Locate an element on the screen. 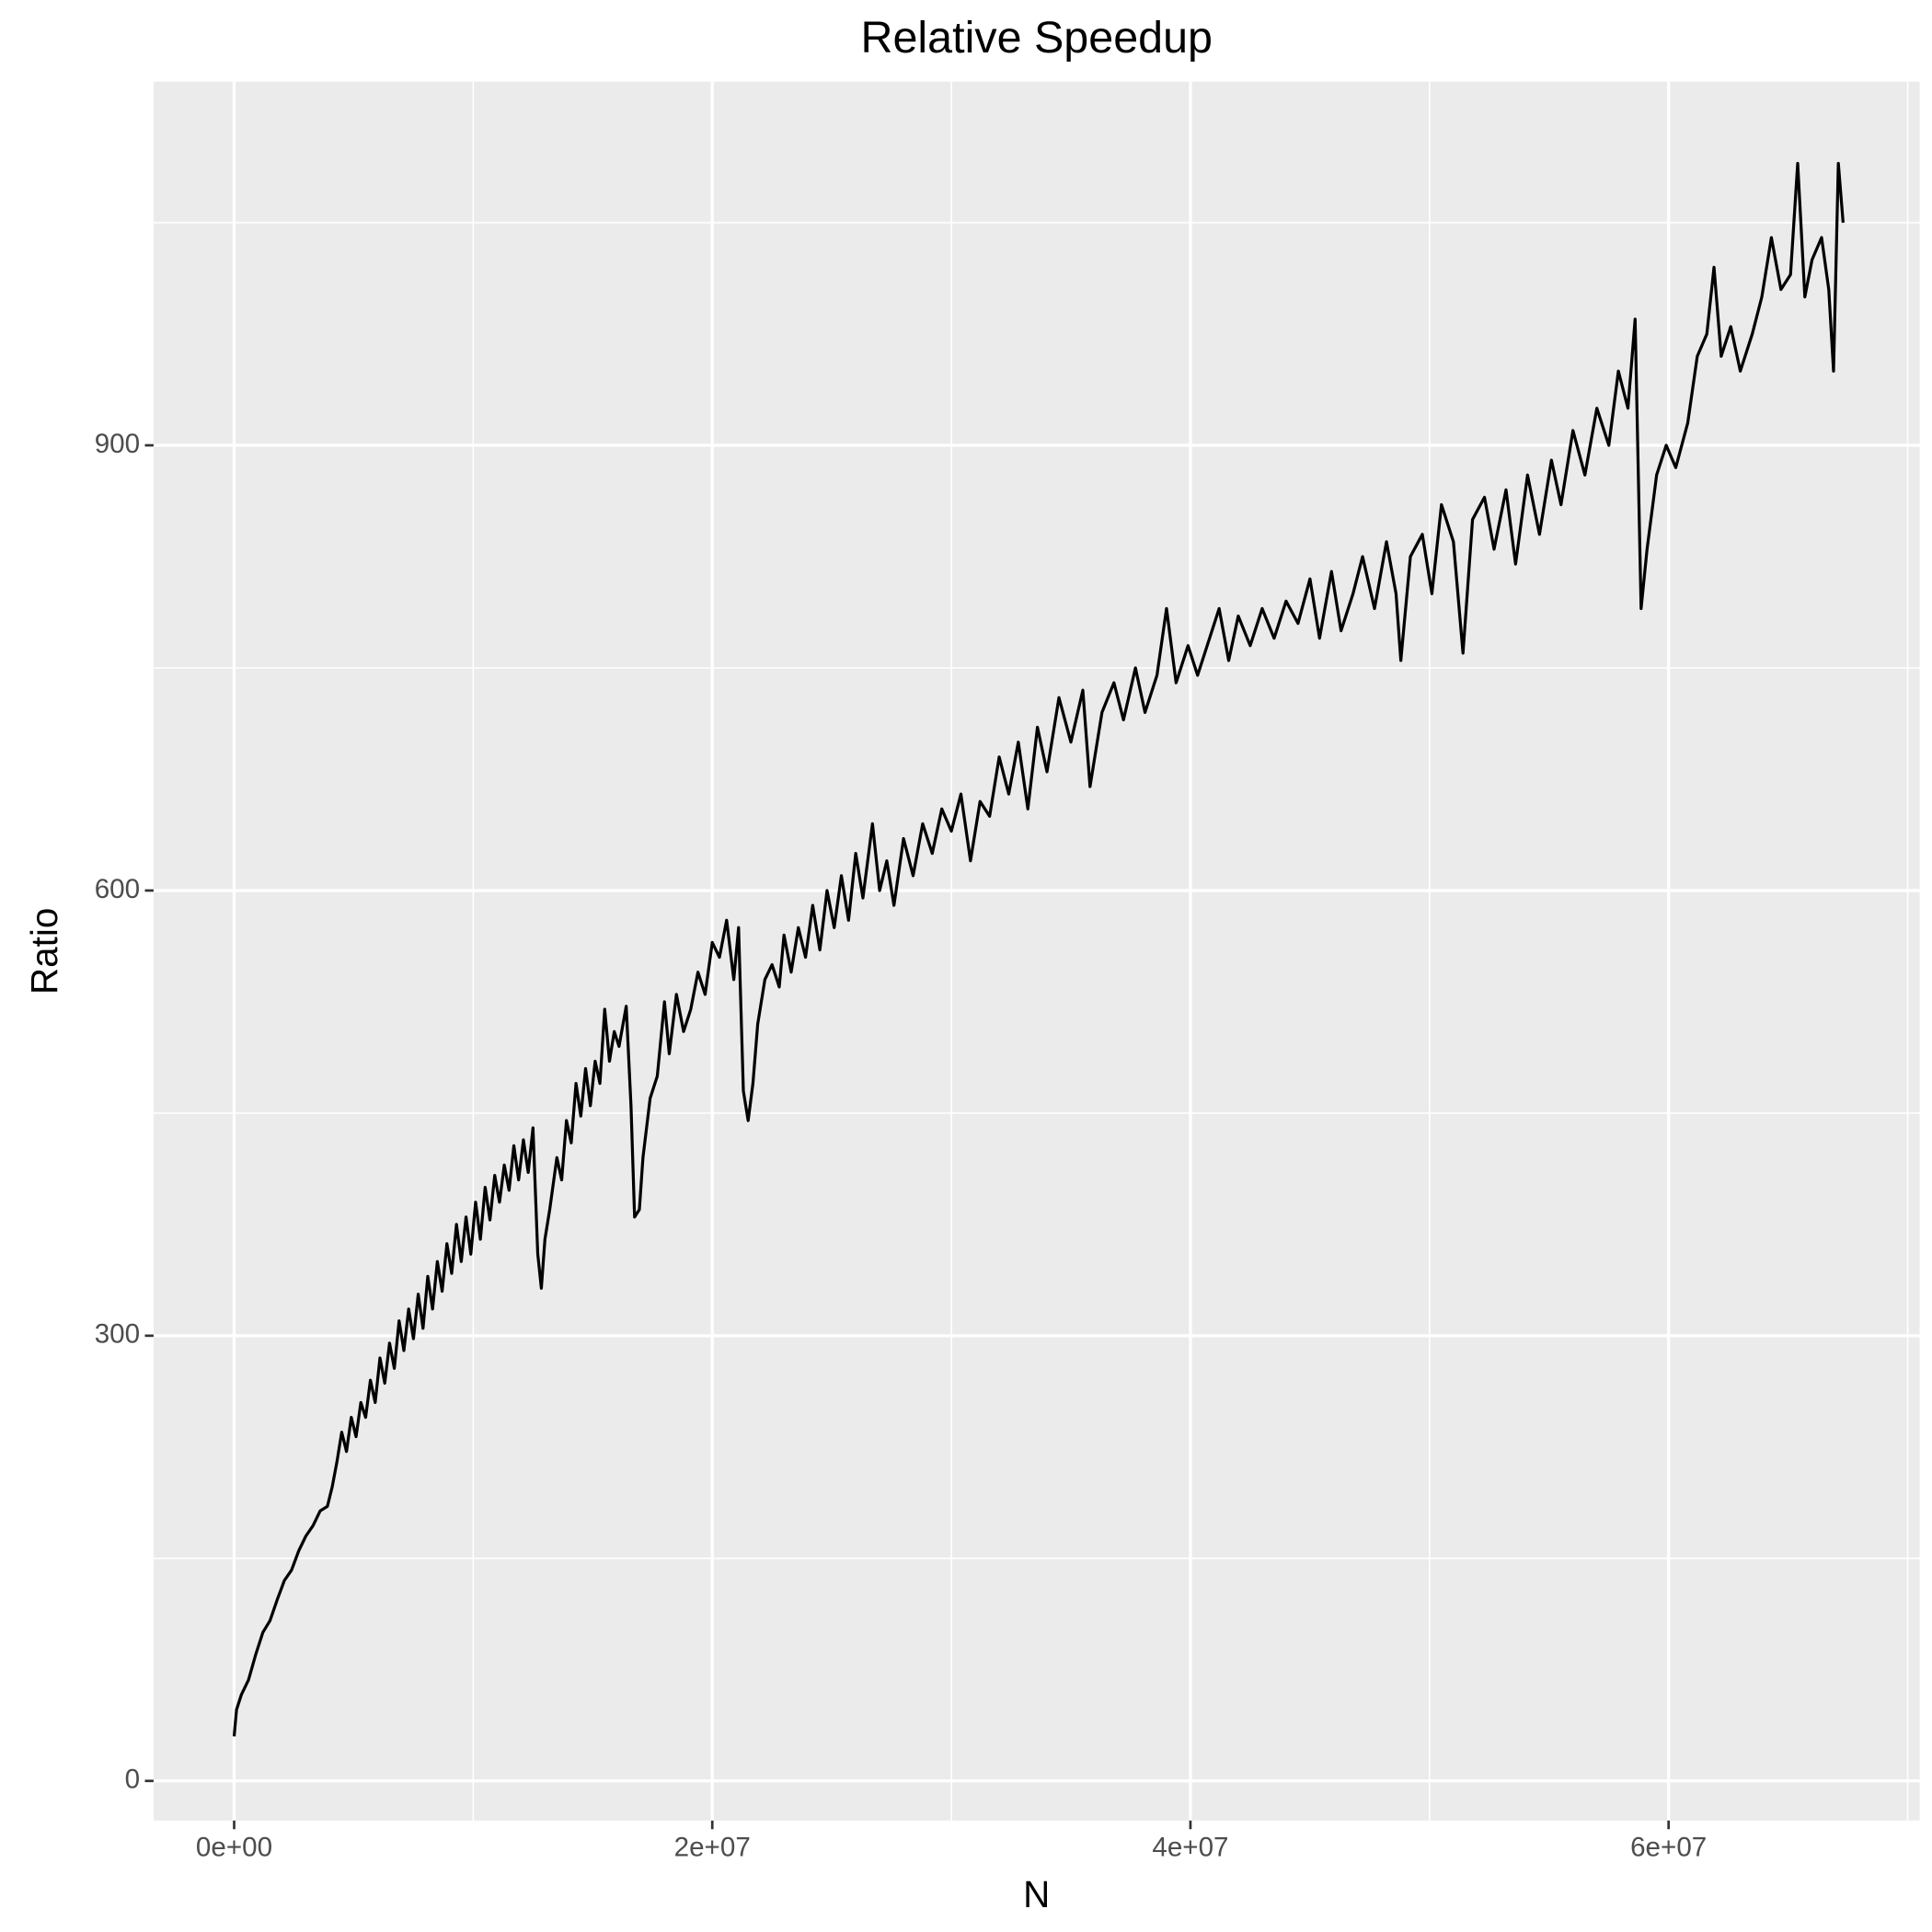 Image resolution: width=1932 pixels, height=1932 pixels. x-axis-title: N is located at coordinates (1036, 1894).